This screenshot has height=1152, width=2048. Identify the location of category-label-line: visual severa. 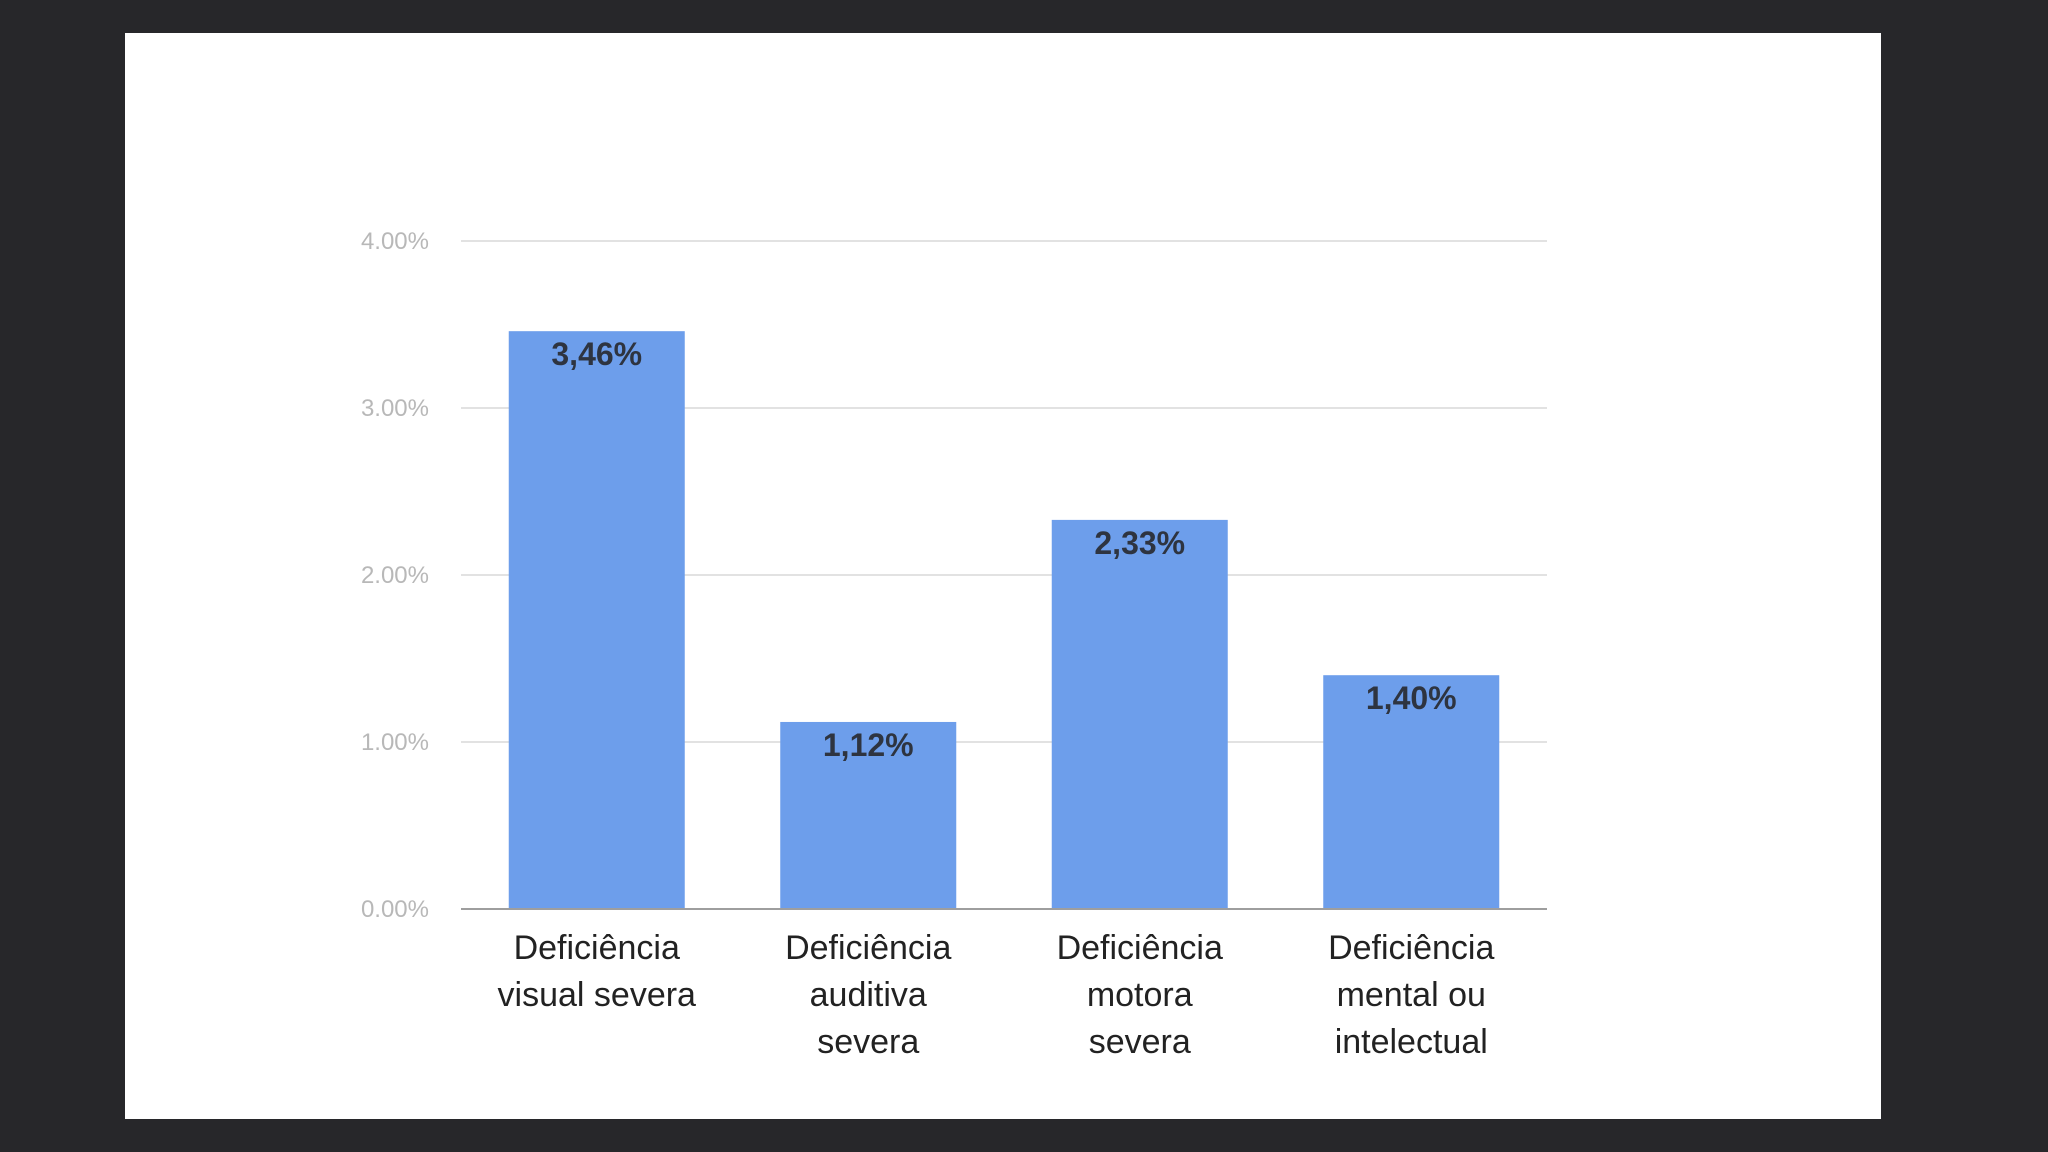
(597, 995).